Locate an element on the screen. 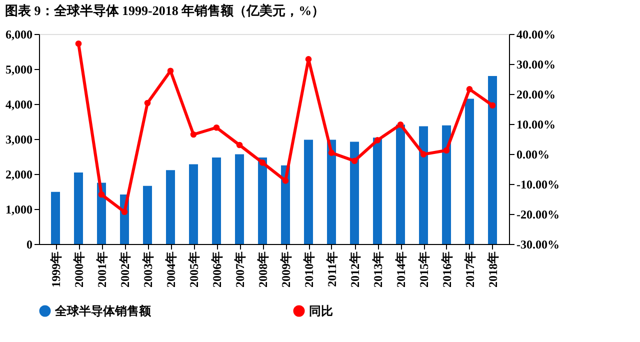 The height and width of the screenshot is (342, 640). x-tick-label: 2009年 is located at coordinates (286, 270).